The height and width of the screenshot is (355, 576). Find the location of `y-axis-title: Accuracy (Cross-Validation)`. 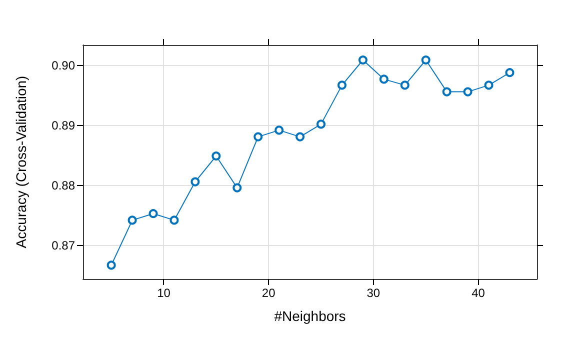

y-axis-title: Accuracy (Cross-Validation) is located at coordinates (21, 162).